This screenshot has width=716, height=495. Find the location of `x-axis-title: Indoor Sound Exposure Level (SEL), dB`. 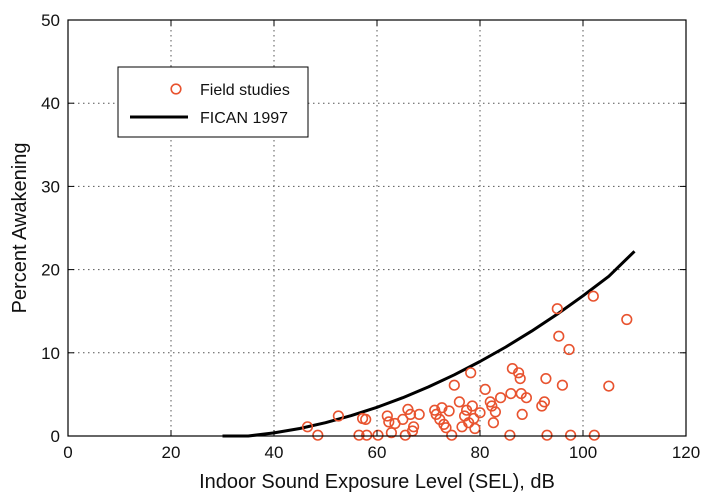

x-axis-title: Indoor Sound Exposure Level (SEL), dB is located at coordinates (377, 482).